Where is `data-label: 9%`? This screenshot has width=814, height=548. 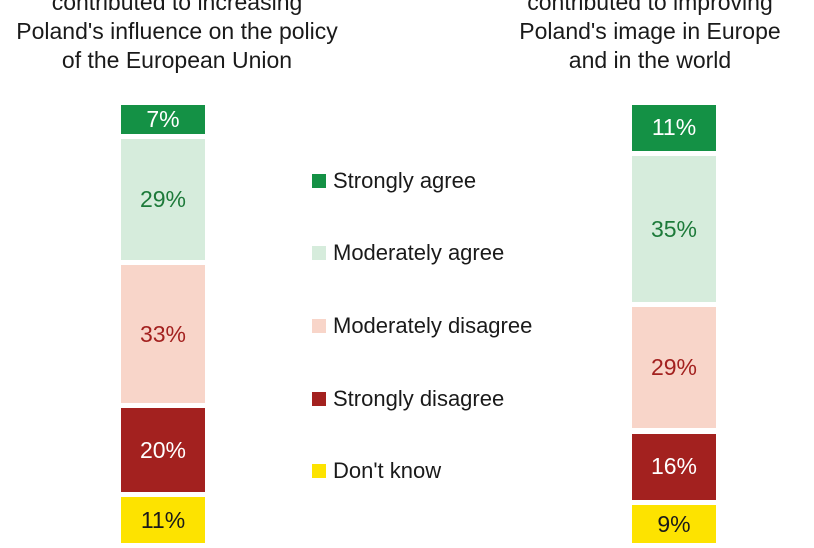 data-label: 9% is located at coordinates (674, 523).